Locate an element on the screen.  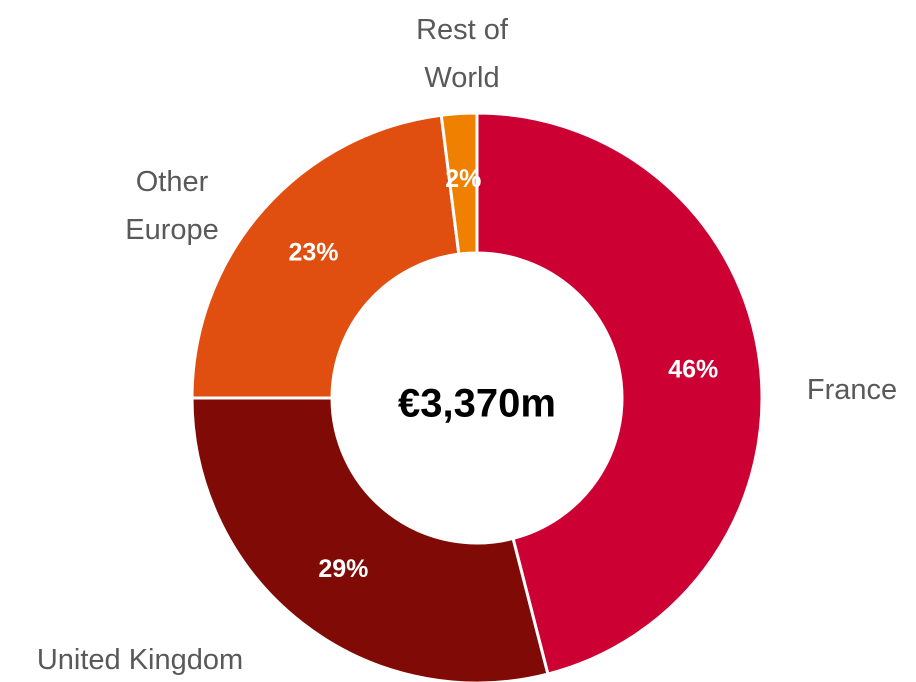
category-label: United Kingdom is located at coordinates (140, 660).